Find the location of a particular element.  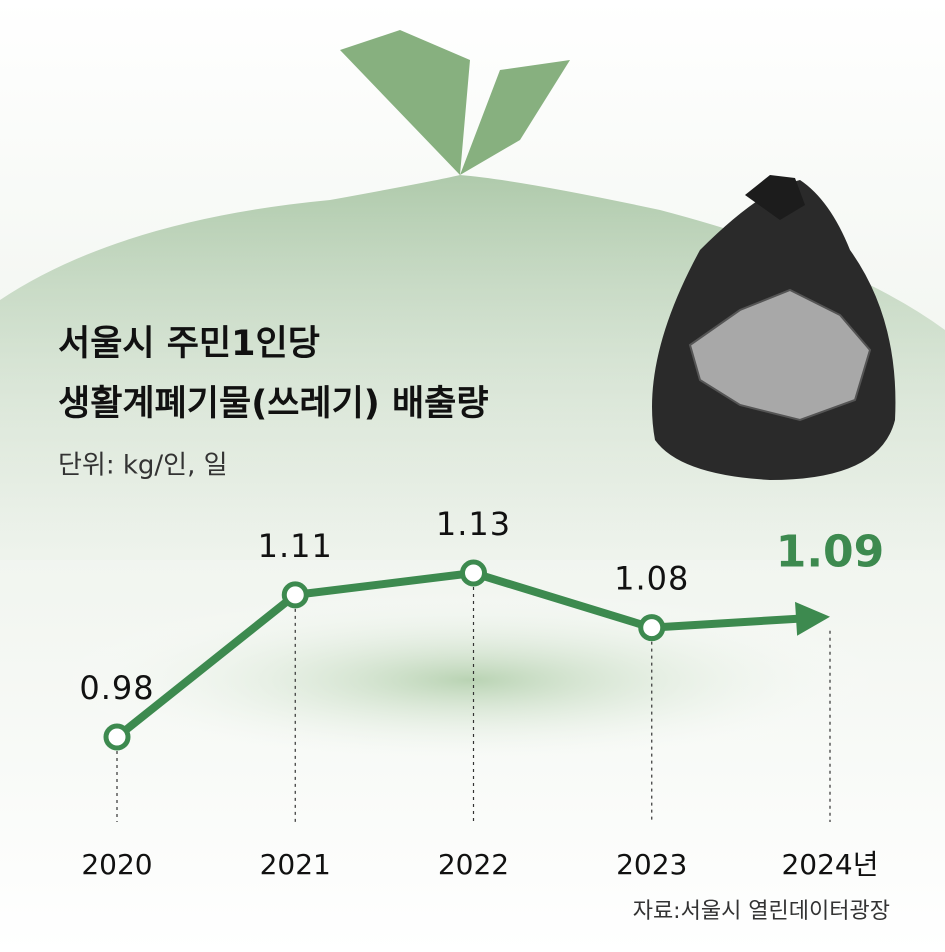

source: 자료:서울시 열린데이터광장 is located at coordinates (761, 911).